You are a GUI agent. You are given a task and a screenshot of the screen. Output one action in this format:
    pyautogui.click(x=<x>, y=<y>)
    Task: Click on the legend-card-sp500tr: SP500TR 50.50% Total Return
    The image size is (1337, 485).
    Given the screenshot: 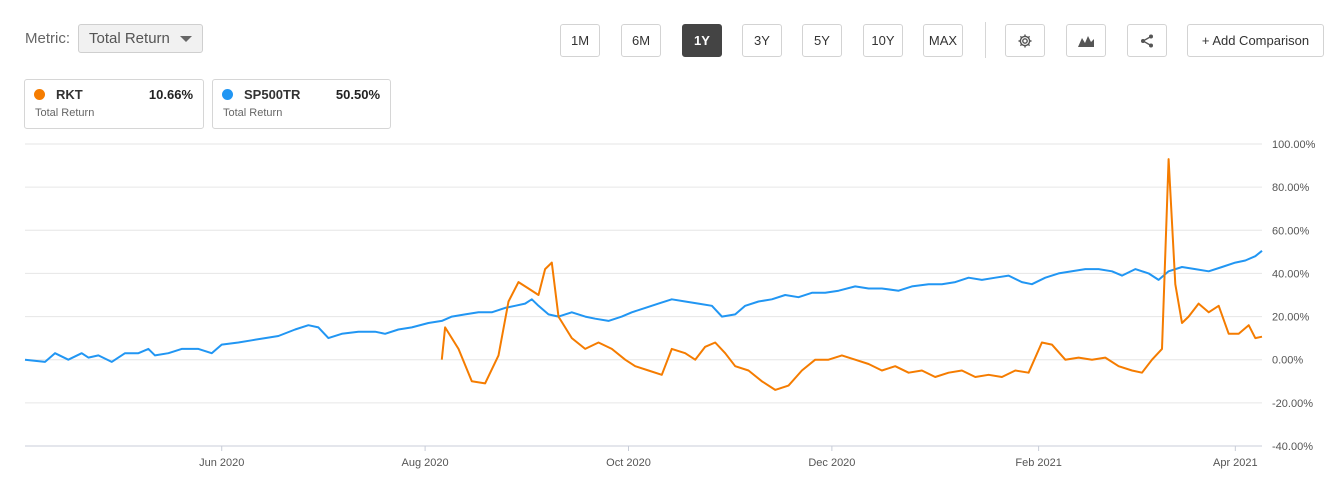 What is the action you would take?
    pyautogui.click(x=301, y=104)
    